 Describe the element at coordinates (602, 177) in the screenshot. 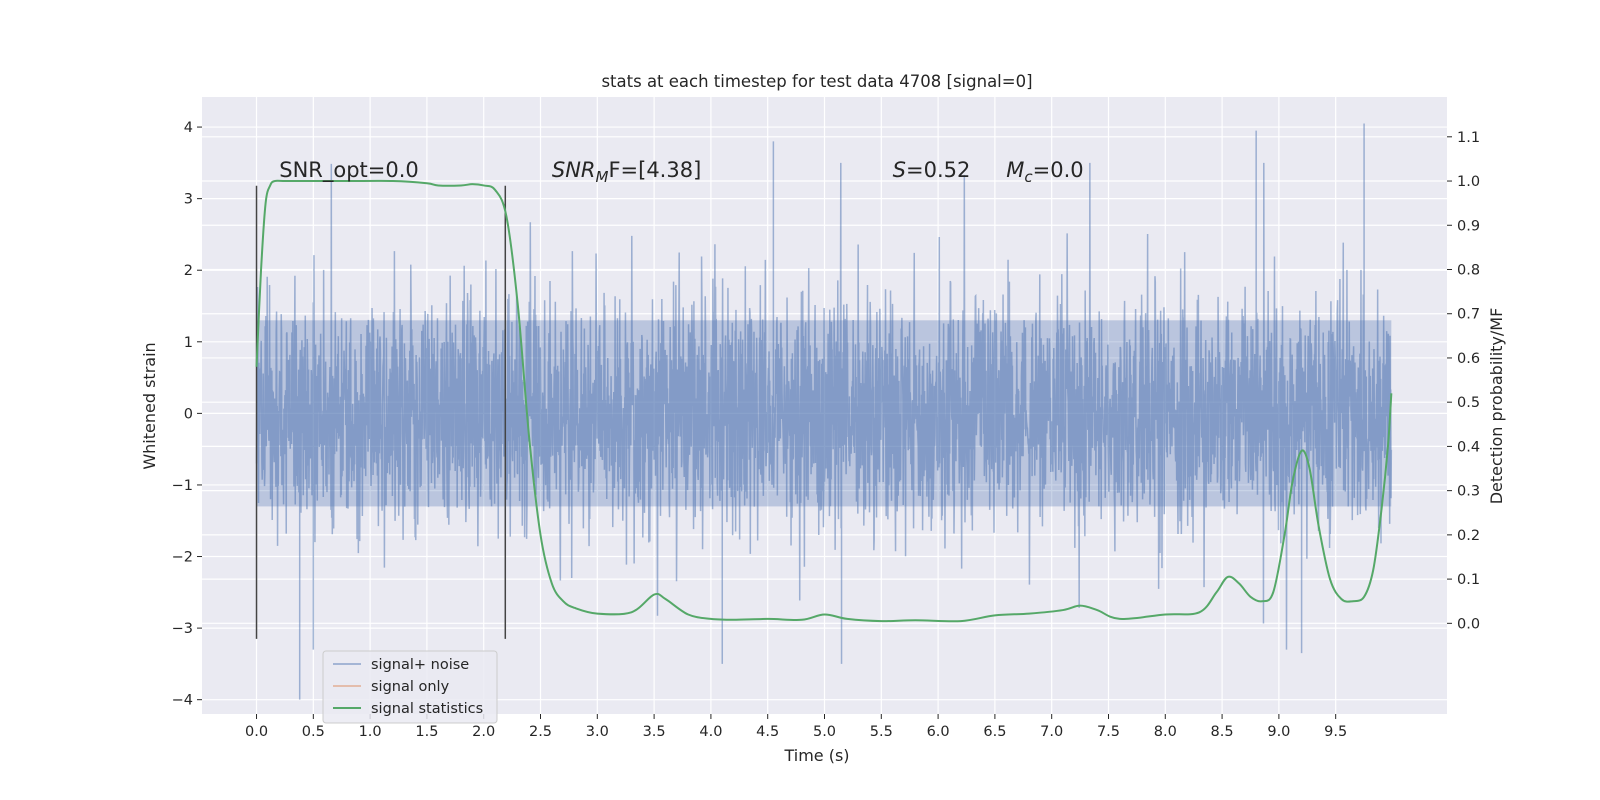

I see `annotation-snr-mf-sub: M` at that location.